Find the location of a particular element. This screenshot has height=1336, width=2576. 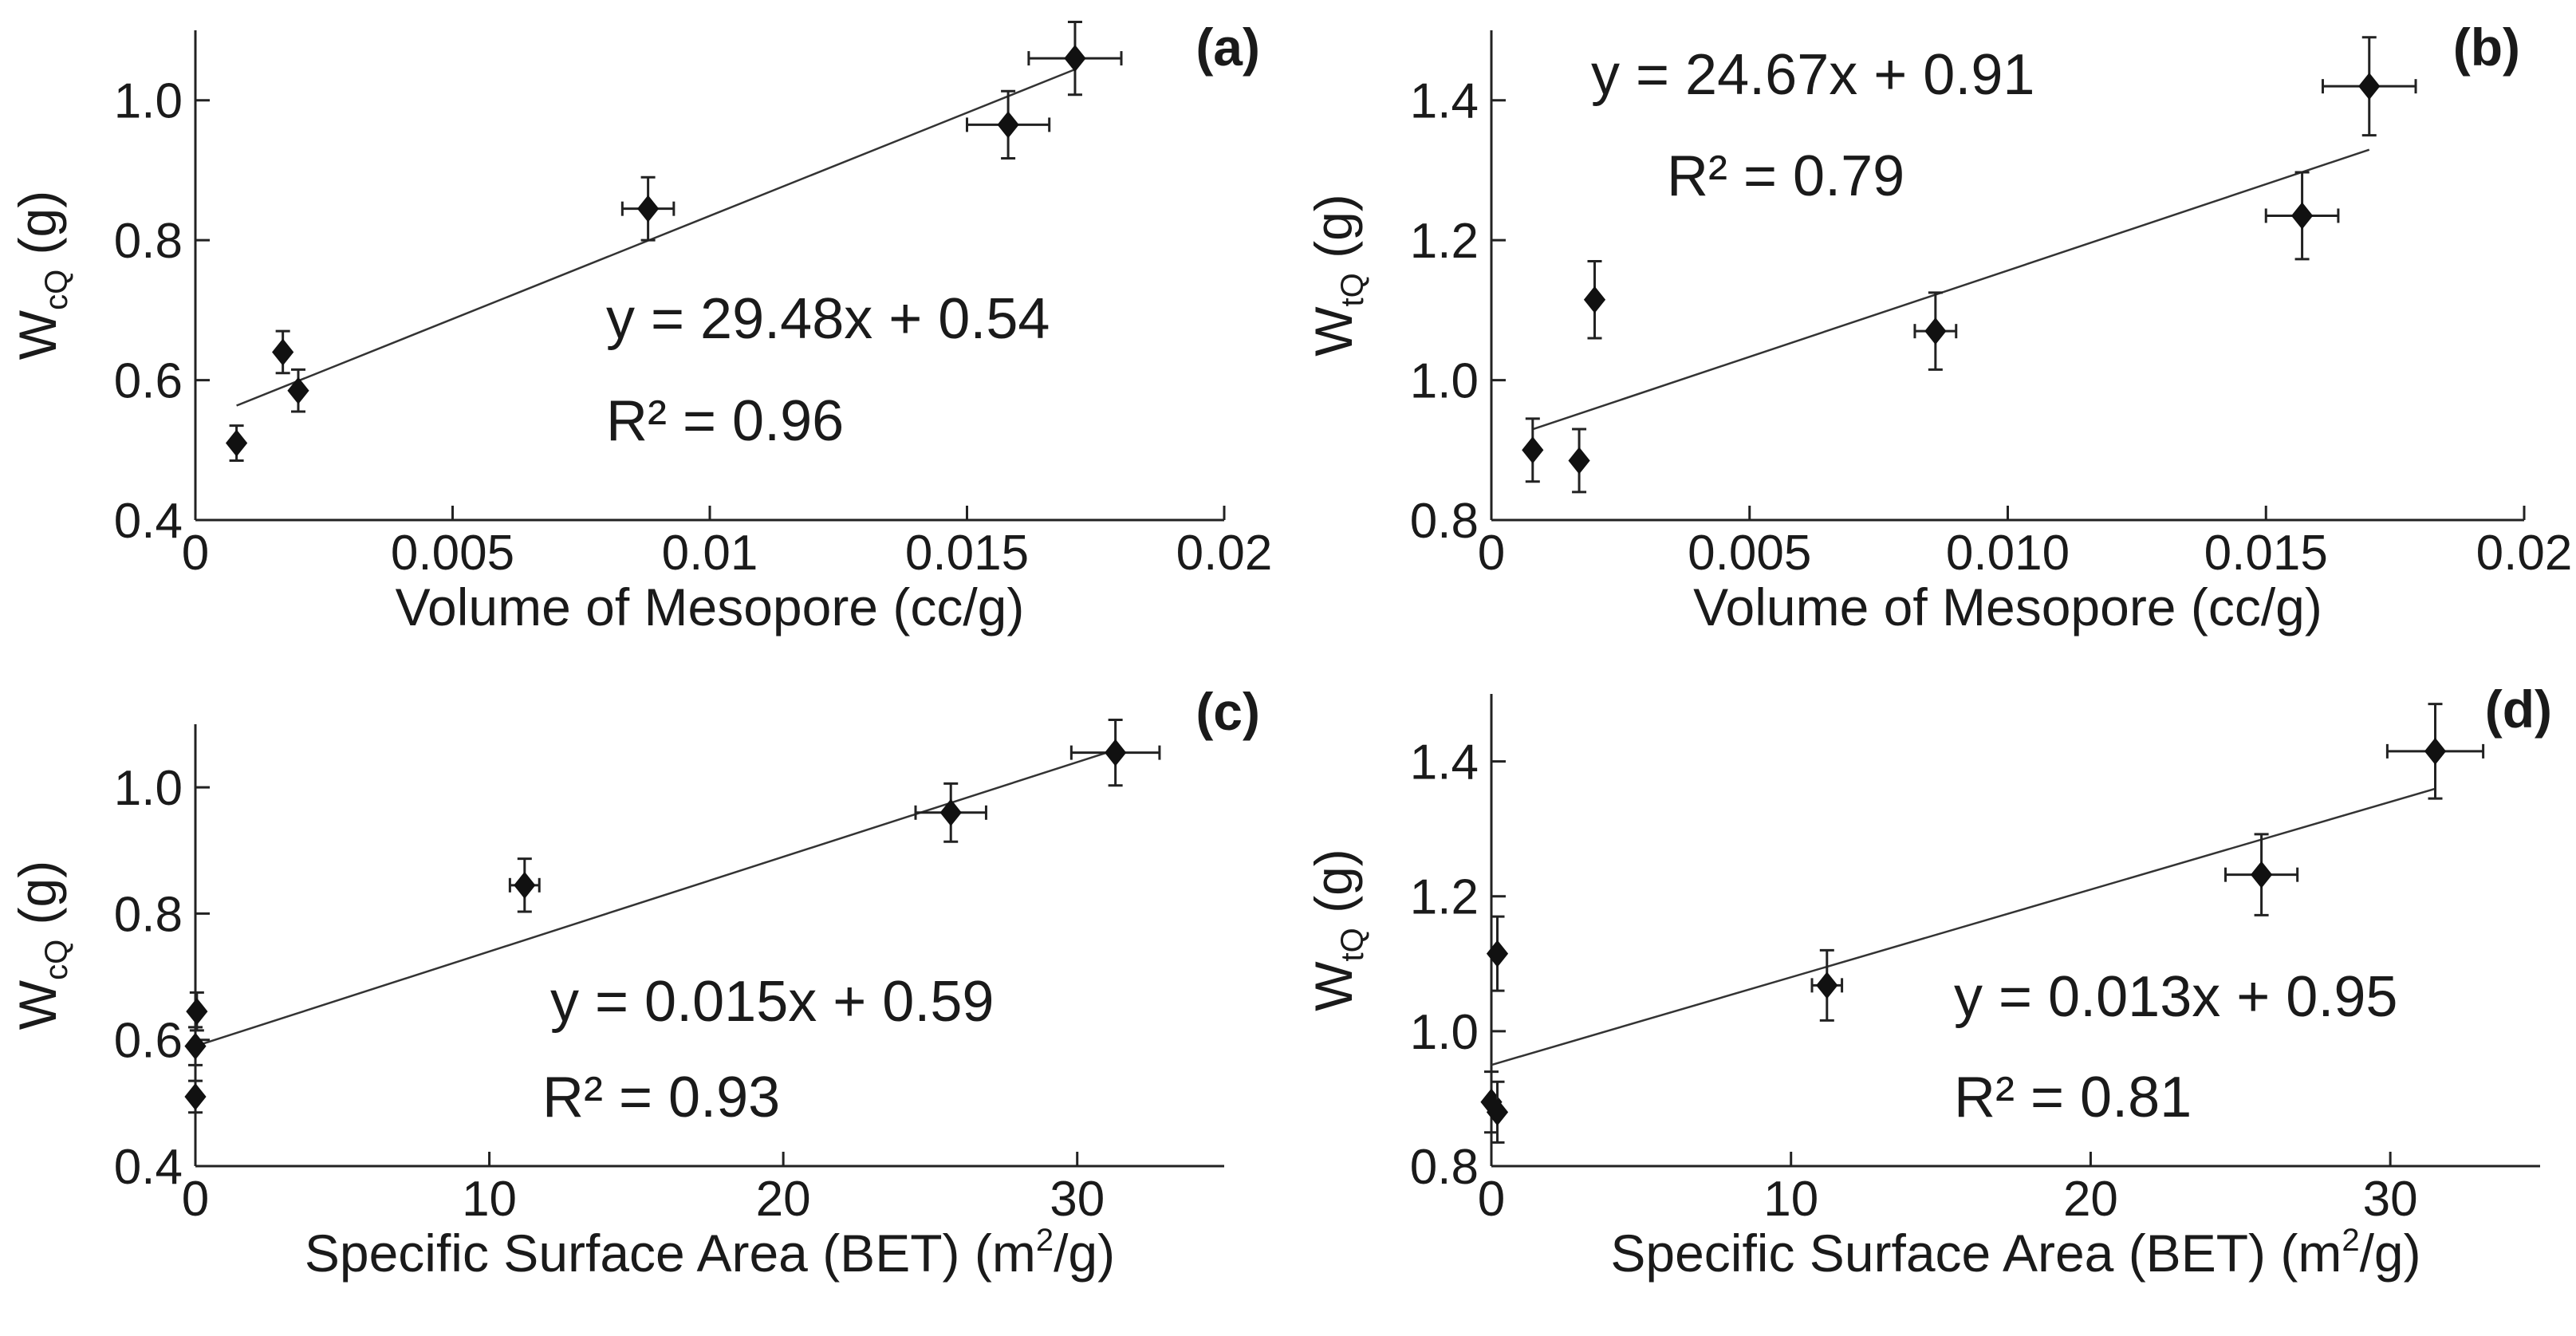

y-tick-label: 0.4 is located at coordinates (148, 521).